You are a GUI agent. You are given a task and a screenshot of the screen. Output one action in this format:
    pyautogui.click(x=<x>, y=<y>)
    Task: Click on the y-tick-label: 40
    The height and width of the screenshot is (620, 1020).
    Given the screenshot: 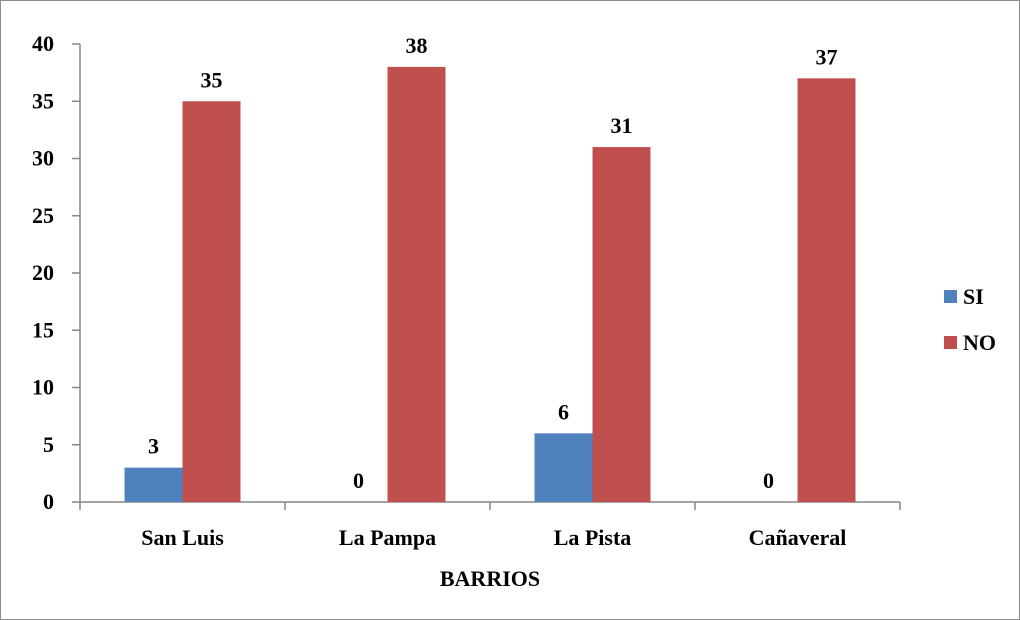 What is the action you would take?
    pyautogui.click(x=43, y=43)
    